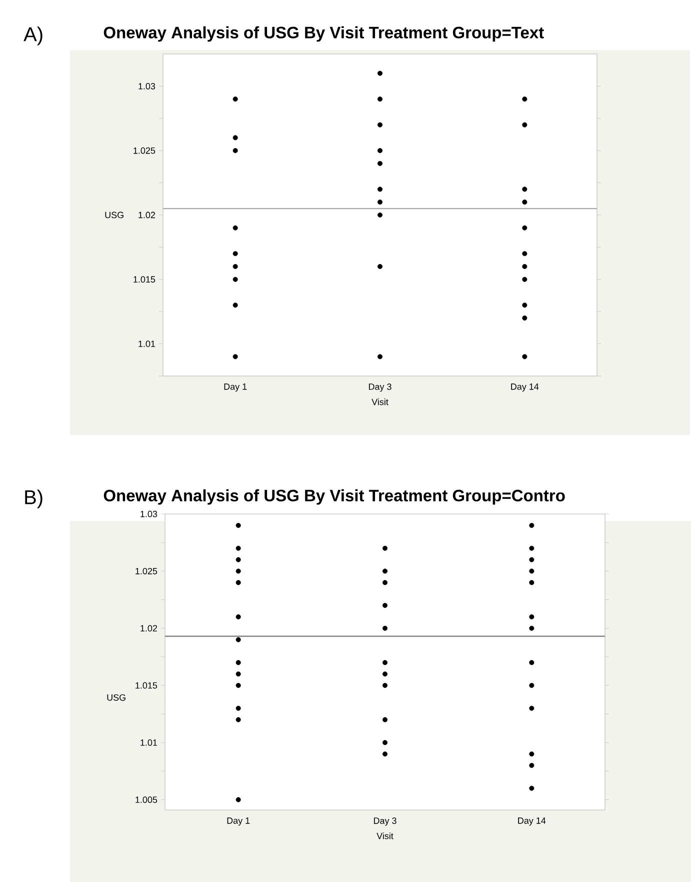 The image size is (691, 882). Describe the element at coordinates (334, 497) in the screenshot. I see `chart-title: Oneway Analysis of USG By Visit Treatment Group=Contro` at that location.